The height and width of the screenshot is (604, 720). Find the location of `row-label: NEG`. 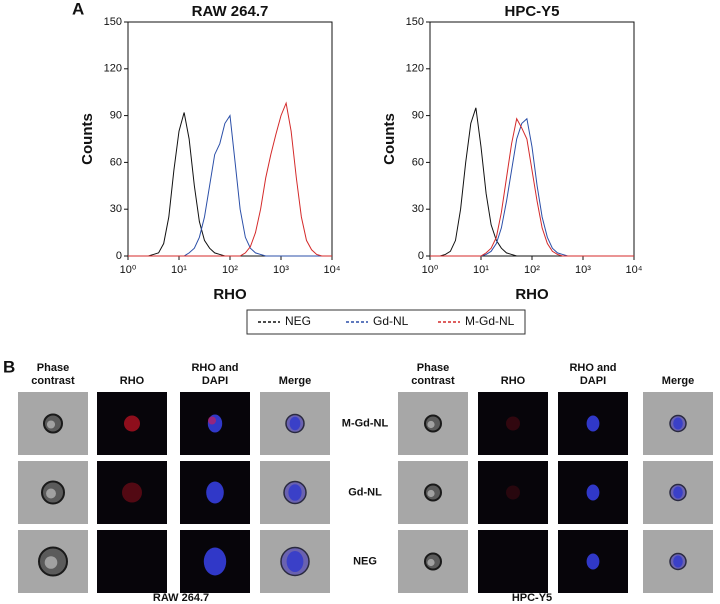

row-label: NEG is located at coordinates (365, 561).